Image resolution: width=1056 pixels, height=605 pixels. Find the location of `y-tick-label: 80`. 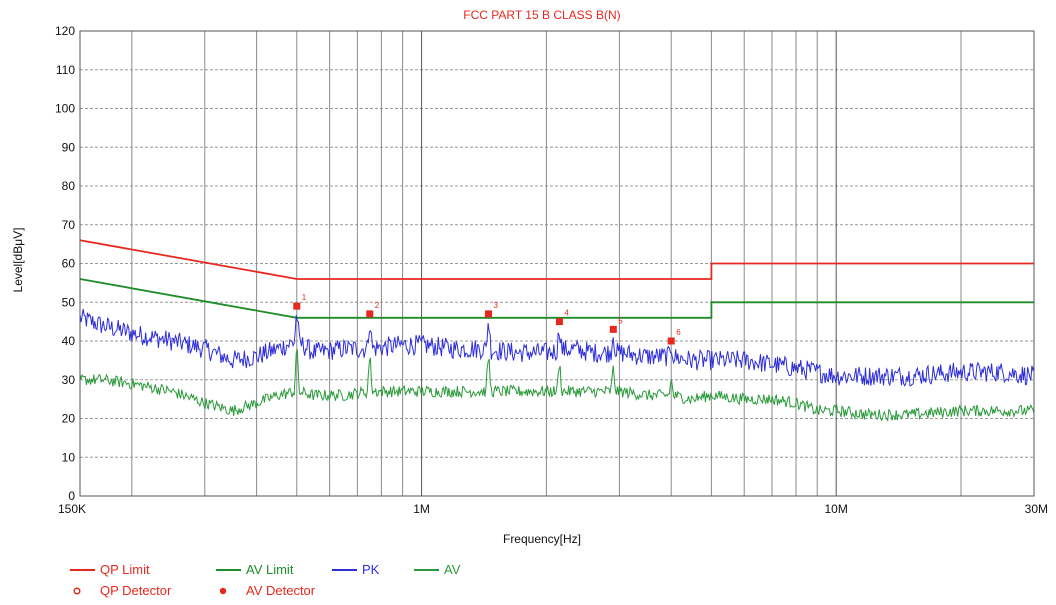

y-tick-label: 80 is located at coordinates (69, 186).